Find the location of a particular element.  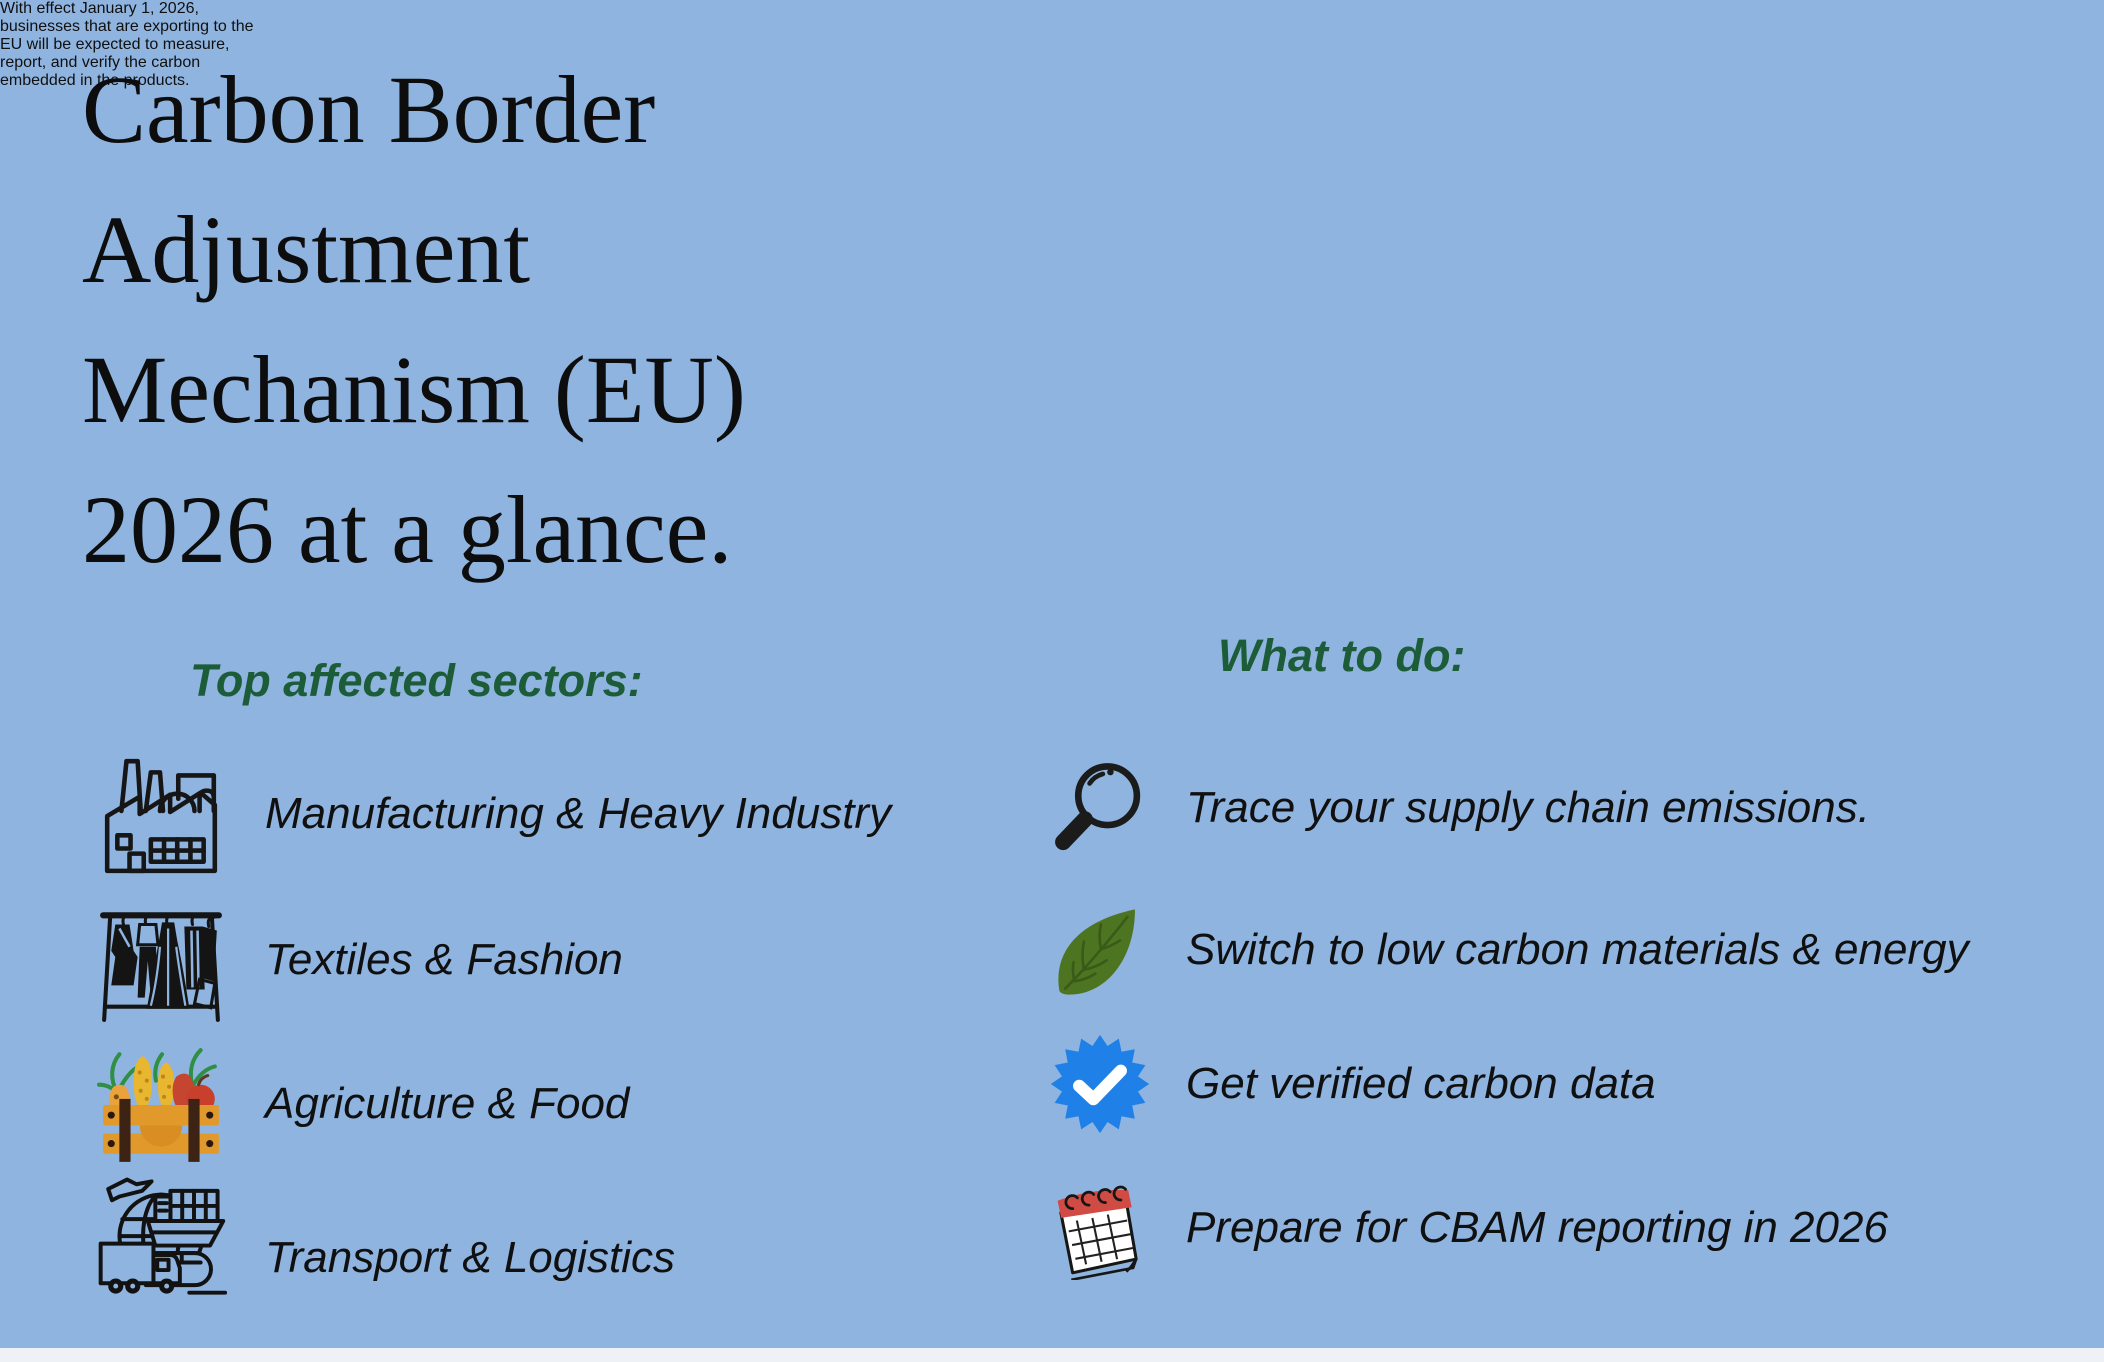

transport-icon is located at coordinates (161, 1238).